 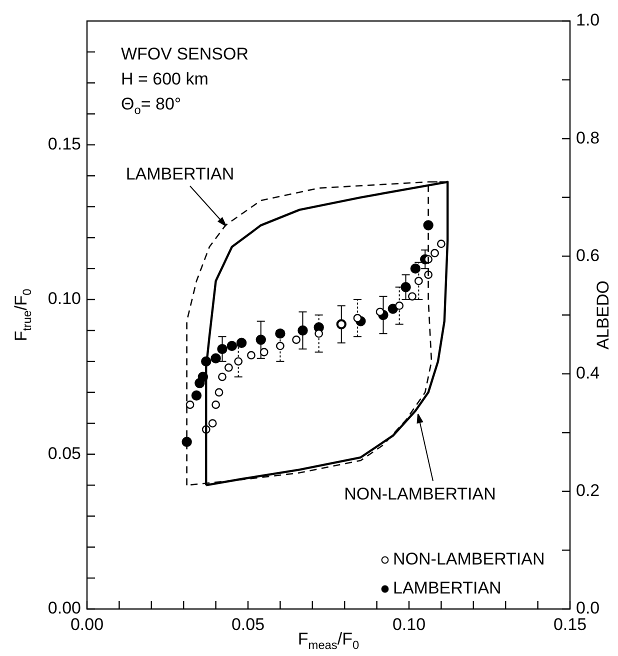 What do you see at coordinates (588, 20) in the screenshot?
I see `y2-tick-label: 1.0` at bounding box center [588, 20].